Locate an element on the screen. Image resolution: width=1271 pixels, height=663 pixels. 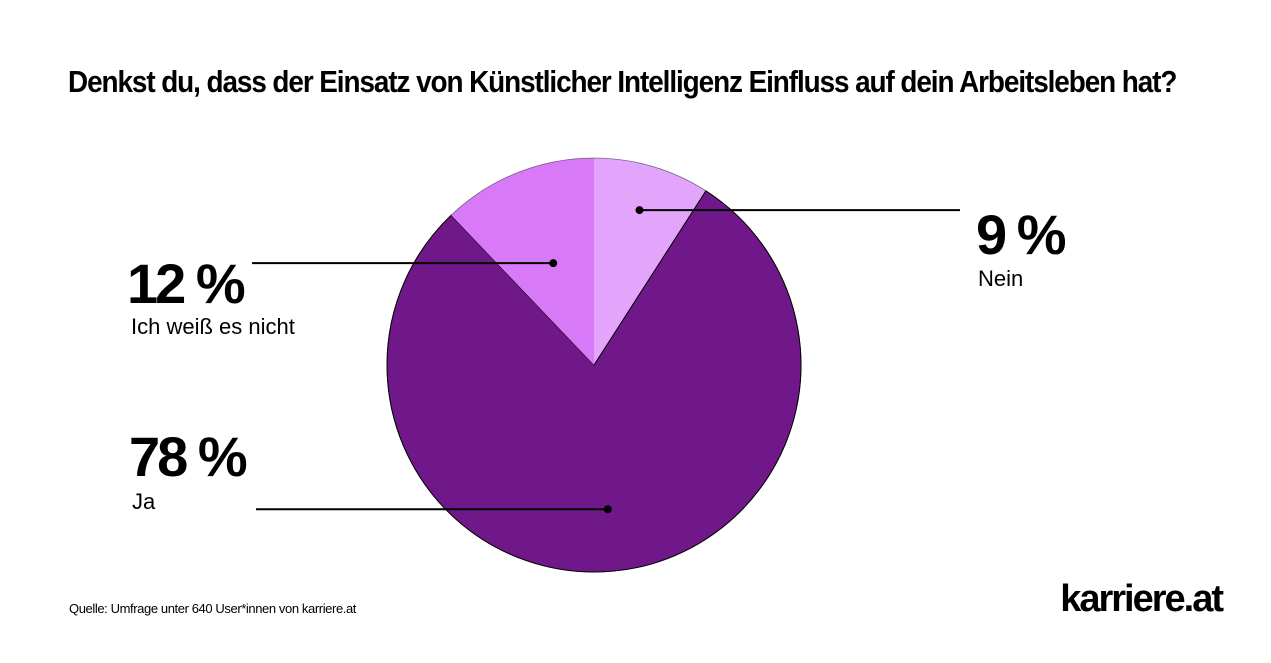
data-label-category-ich-weiss-es-nicht: Ich weiß es nicht is located at coordinates (213, 326).